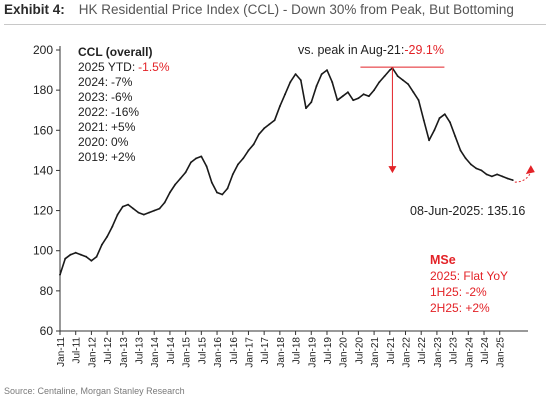  What do you see at coordinates (467, 211) in the screenshot?
I see `end-value-label: 08-Jun-2025: 135.16` at bounding box center [467, 211].